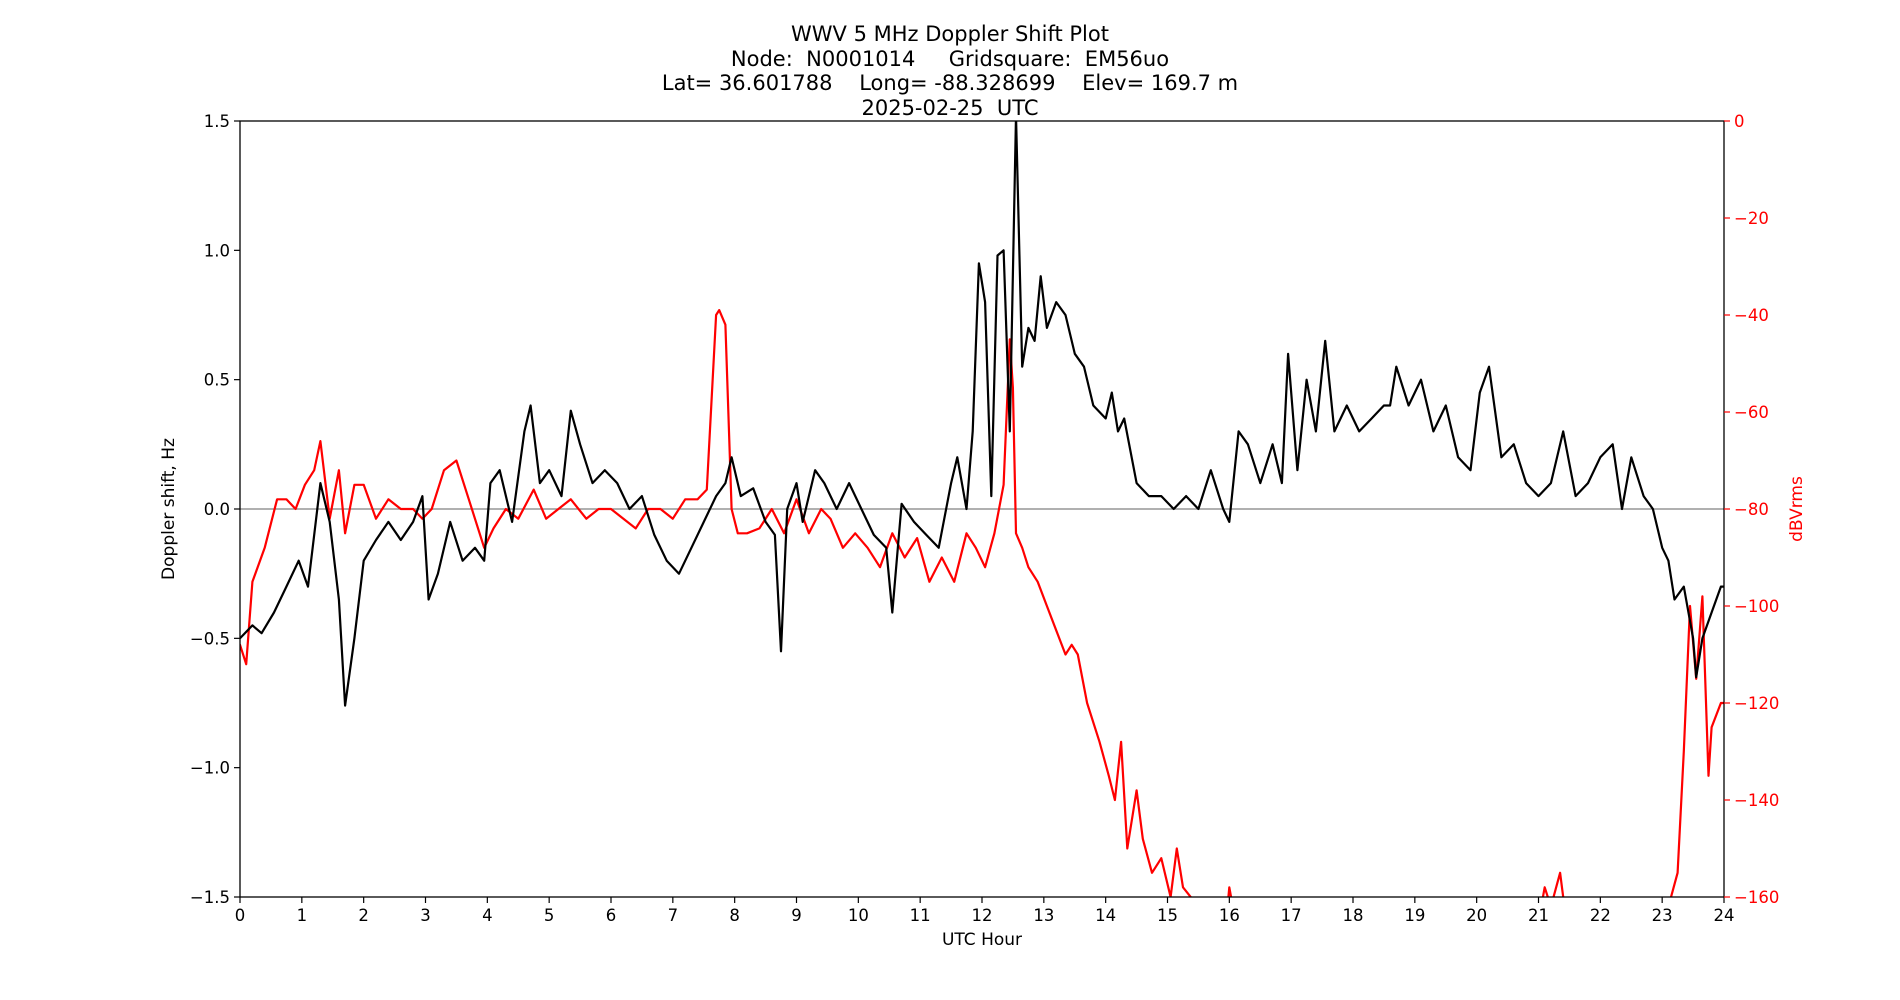 The width and height of the screenshot is (1900, 1000). Describe the element at coordinates (1476, 915) in the screenshot. I see `x-tick-label: 20` at that location.